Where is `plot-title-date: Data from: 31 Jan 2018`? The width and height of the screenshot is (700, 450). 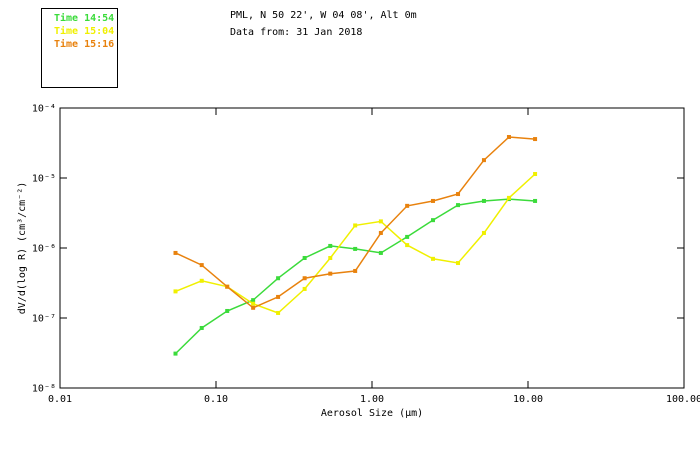 plot-title-date: Data from: 31 Jan 2018 is located at coordinates (296, 32).